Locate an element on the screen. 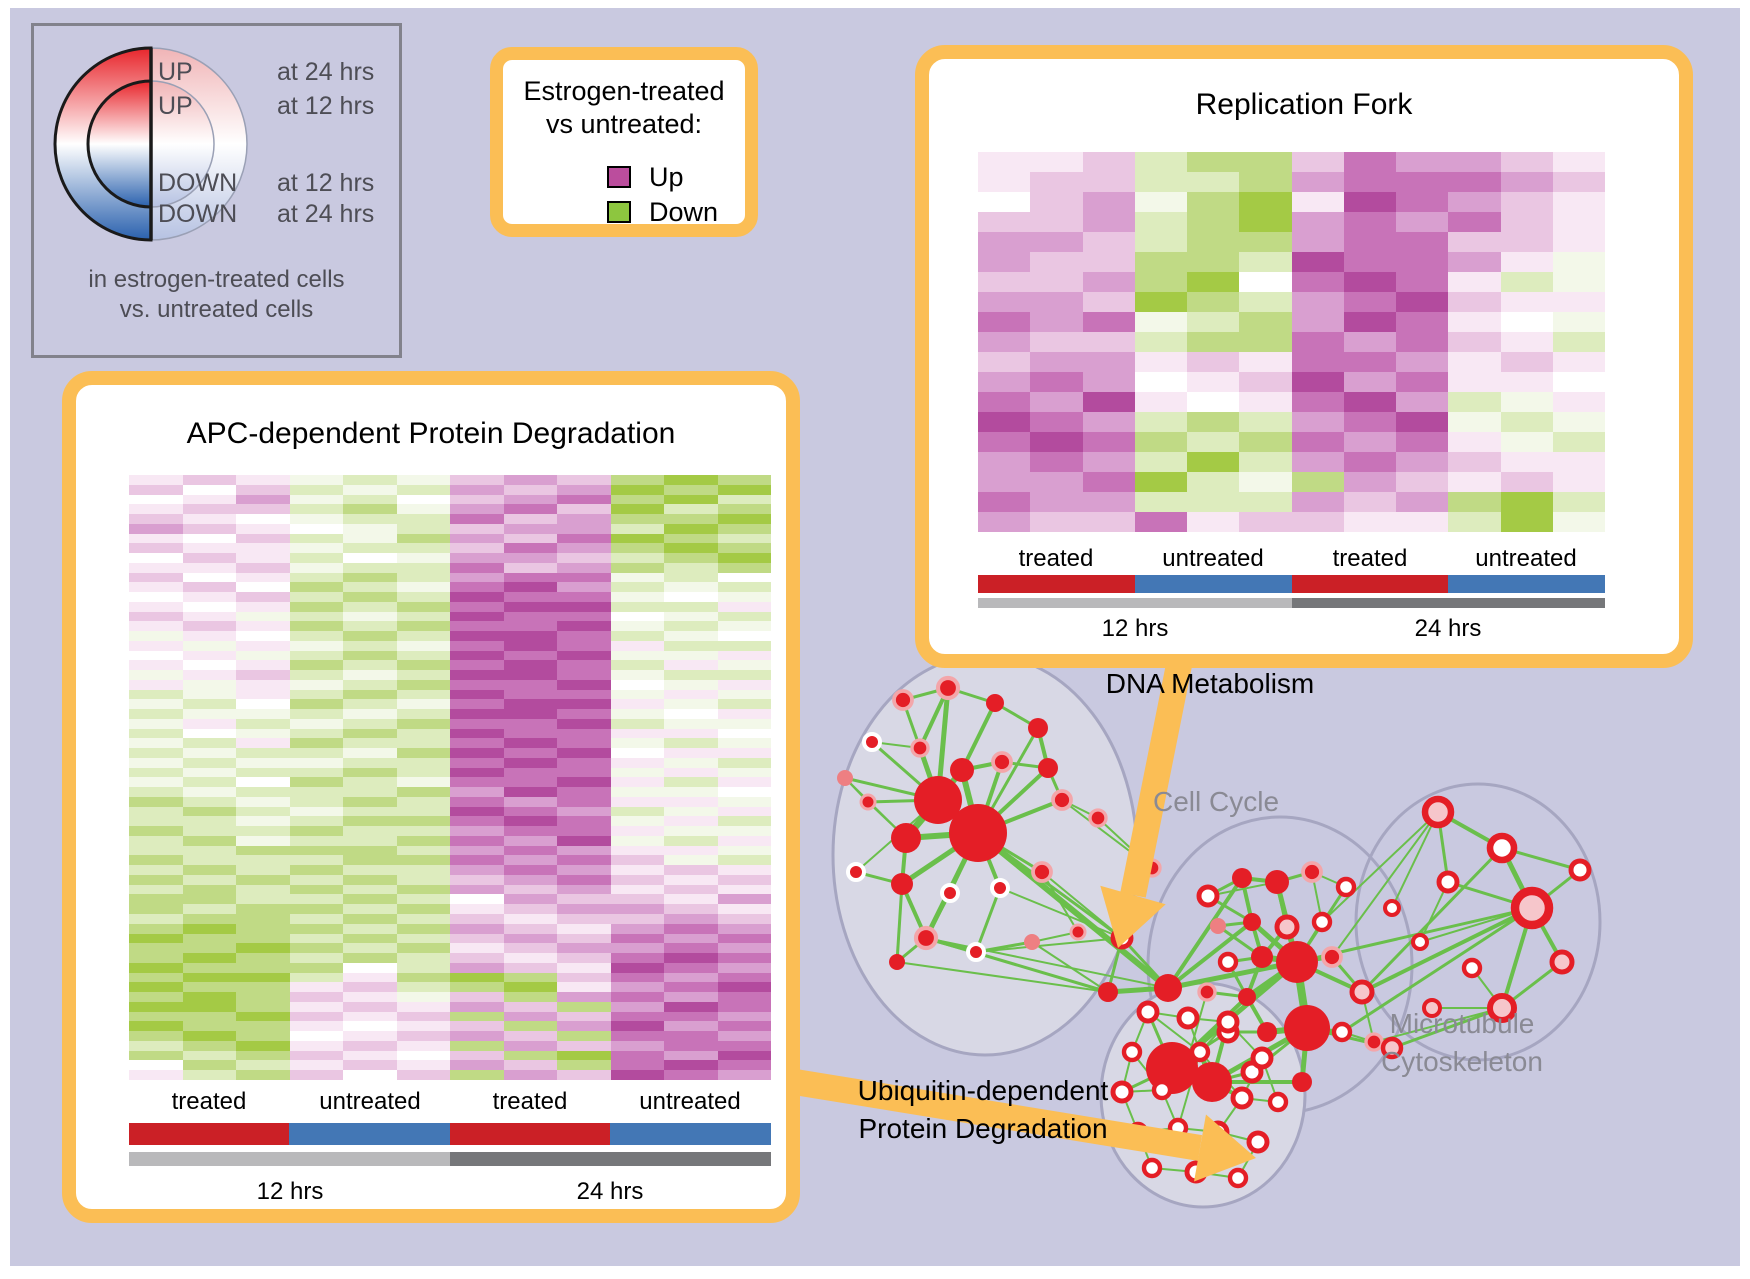 This screenshot has height=1279, width=1750. rf-12hrs-label: 12 hrs is located at coordinates (1135, 628).